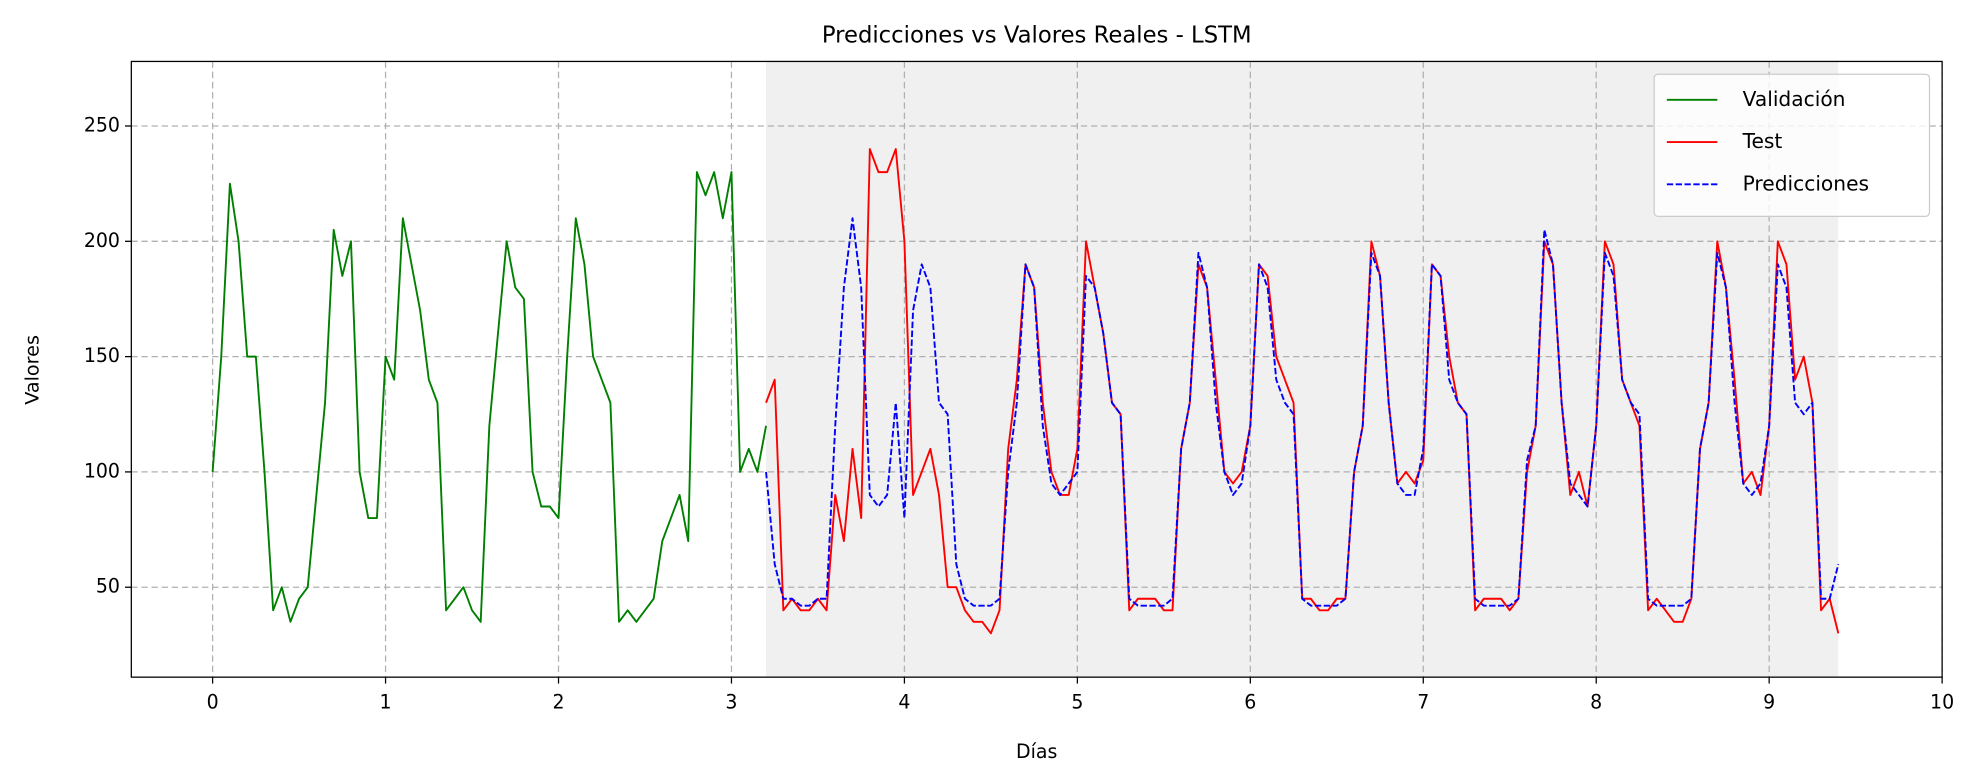 The height and width of the screenshot is (781, 1980). Describe the element at coordinates (1423, 702) in the screenshot. I see `x-tick-label: 7` at that location.